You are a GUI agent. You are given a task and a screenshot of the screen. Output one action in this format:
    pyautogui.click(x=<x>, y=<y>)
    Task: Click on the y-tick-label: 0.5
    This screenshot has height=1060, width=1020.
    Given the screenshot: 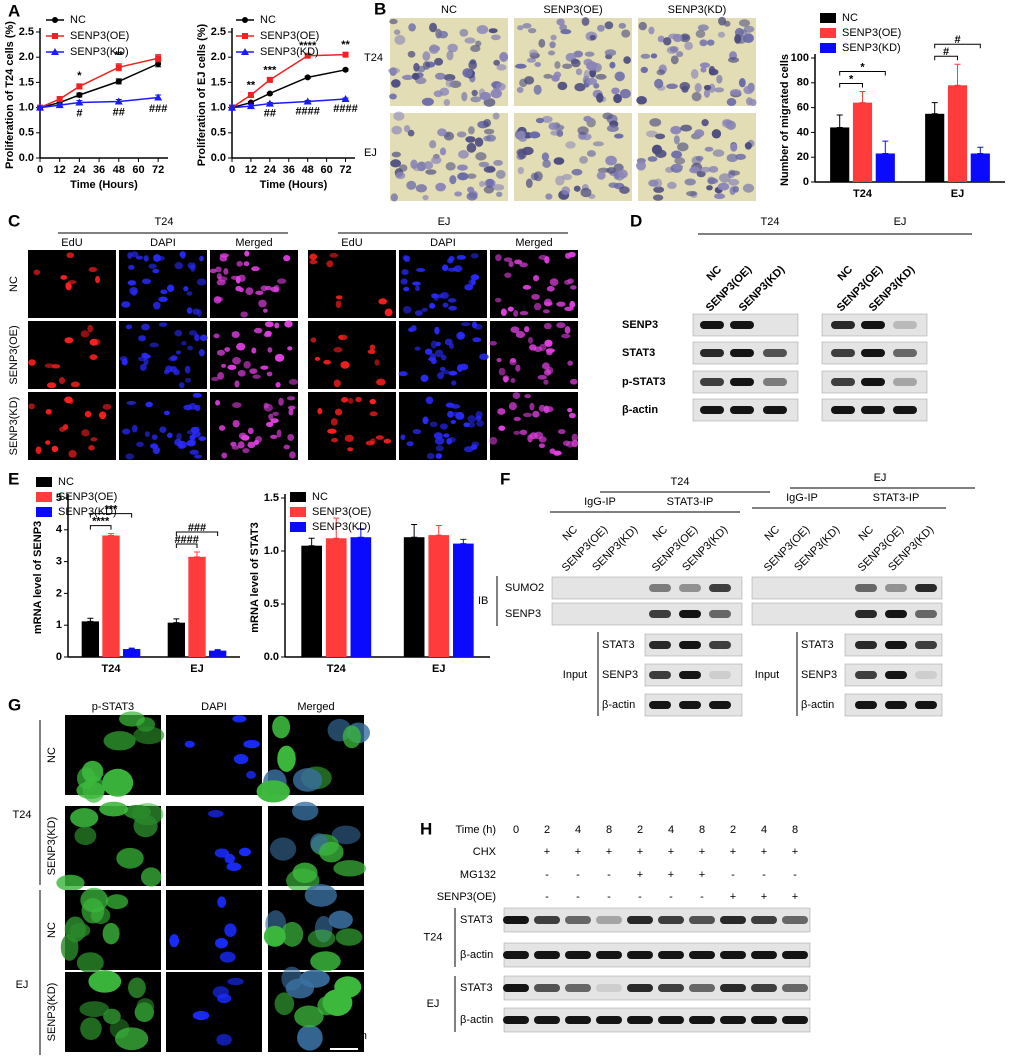 What is the action you would take?
    pyautogui.click(x=26, y=133)
    